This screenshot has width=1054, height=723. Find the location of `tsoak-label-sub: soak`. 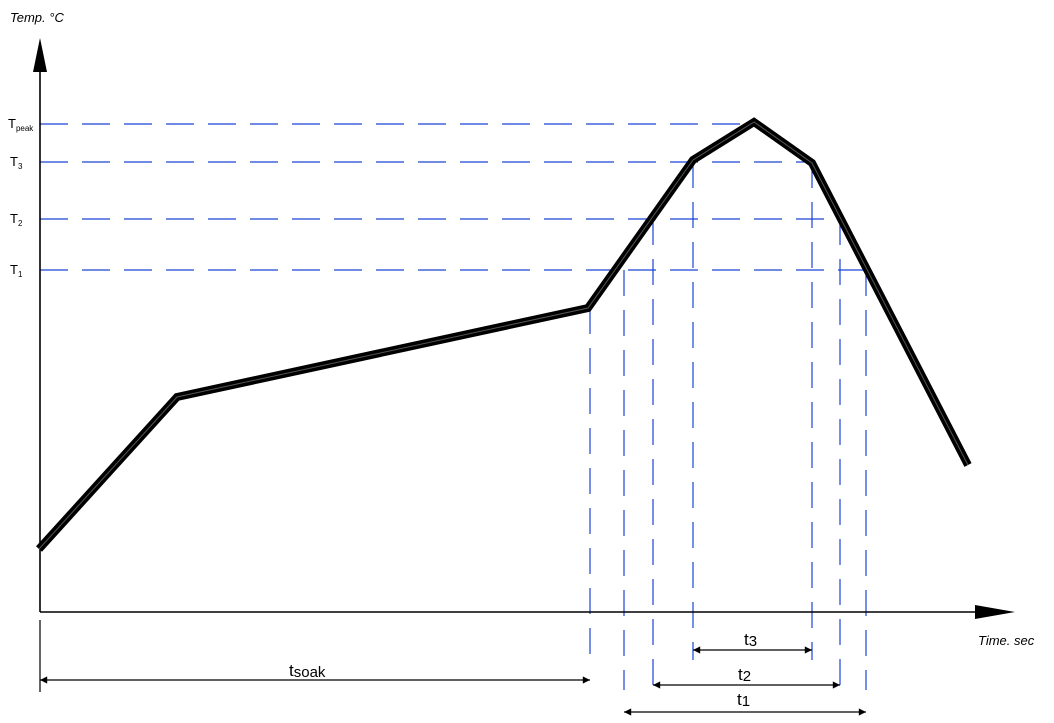

tsoak-label-sub: soak is located at coordinates (310, 672).